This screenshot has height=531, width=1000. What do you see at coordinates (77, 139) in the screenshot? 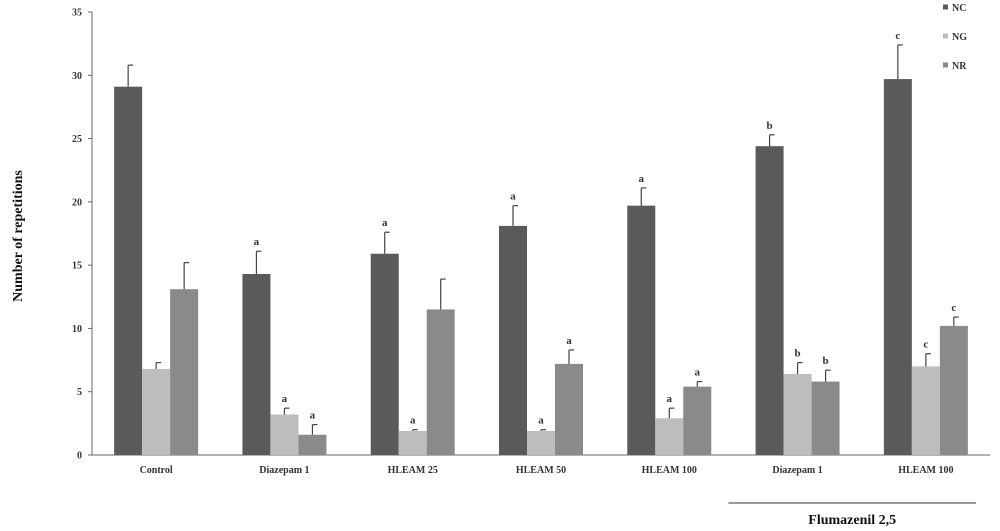
I see `y-tick-label: 25` at bounding box center [77, 139].